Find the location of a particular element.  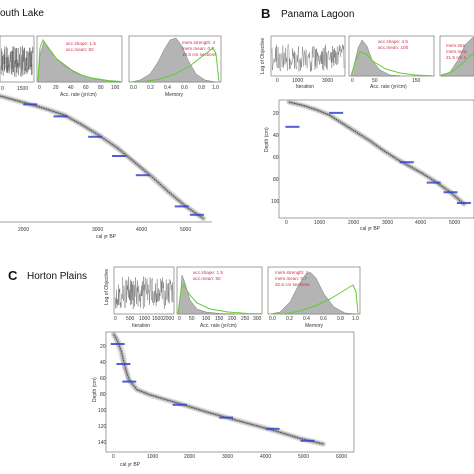

panel-a-acc-tick: 40 is located at coordinates (71, 88).